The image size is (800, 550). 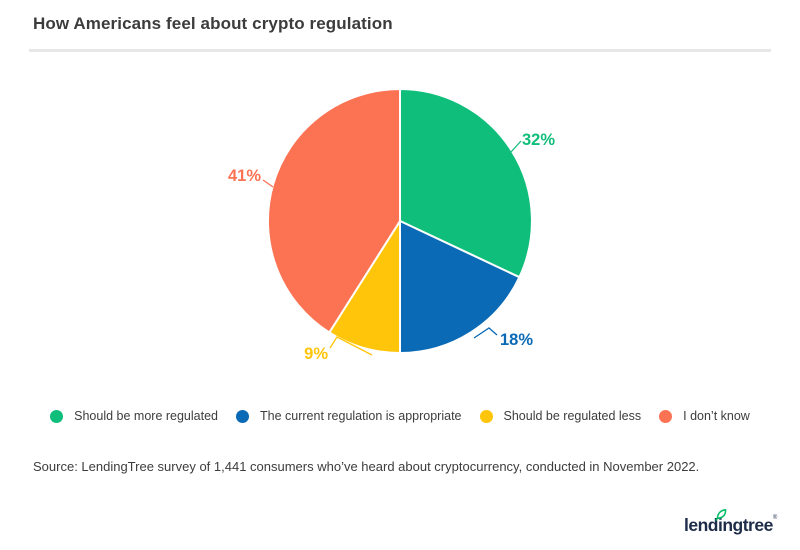 I want to click on legend-item-should-be-more-regulated: Should be more regulated, so click(x=134, y=416).